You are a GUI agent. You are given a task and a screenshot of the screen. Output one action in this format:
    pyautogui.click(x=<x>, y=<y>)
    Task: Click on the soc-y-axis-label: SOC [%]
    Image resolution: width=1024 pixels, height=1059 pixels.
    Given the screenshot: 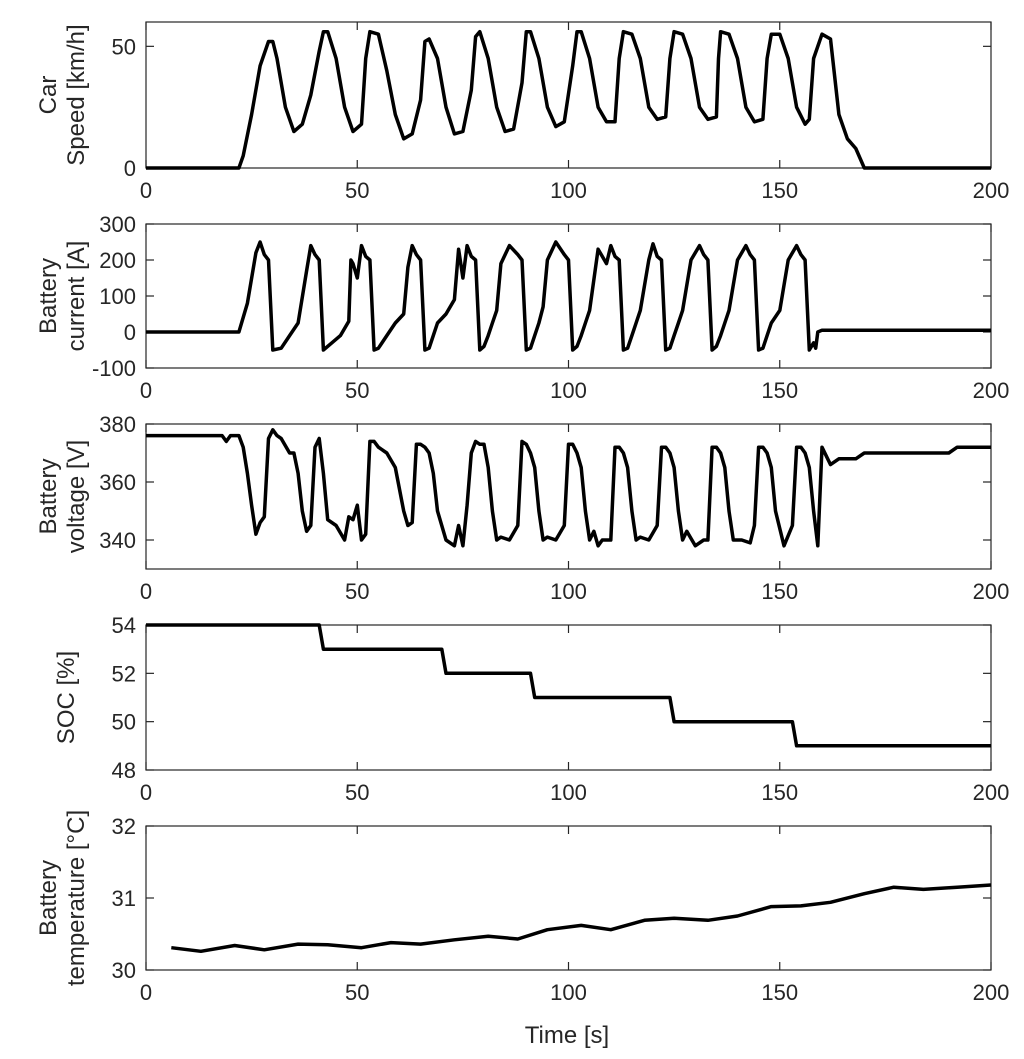 What is the action you would take?
    pyautogui.click(x=66, y=697)
    